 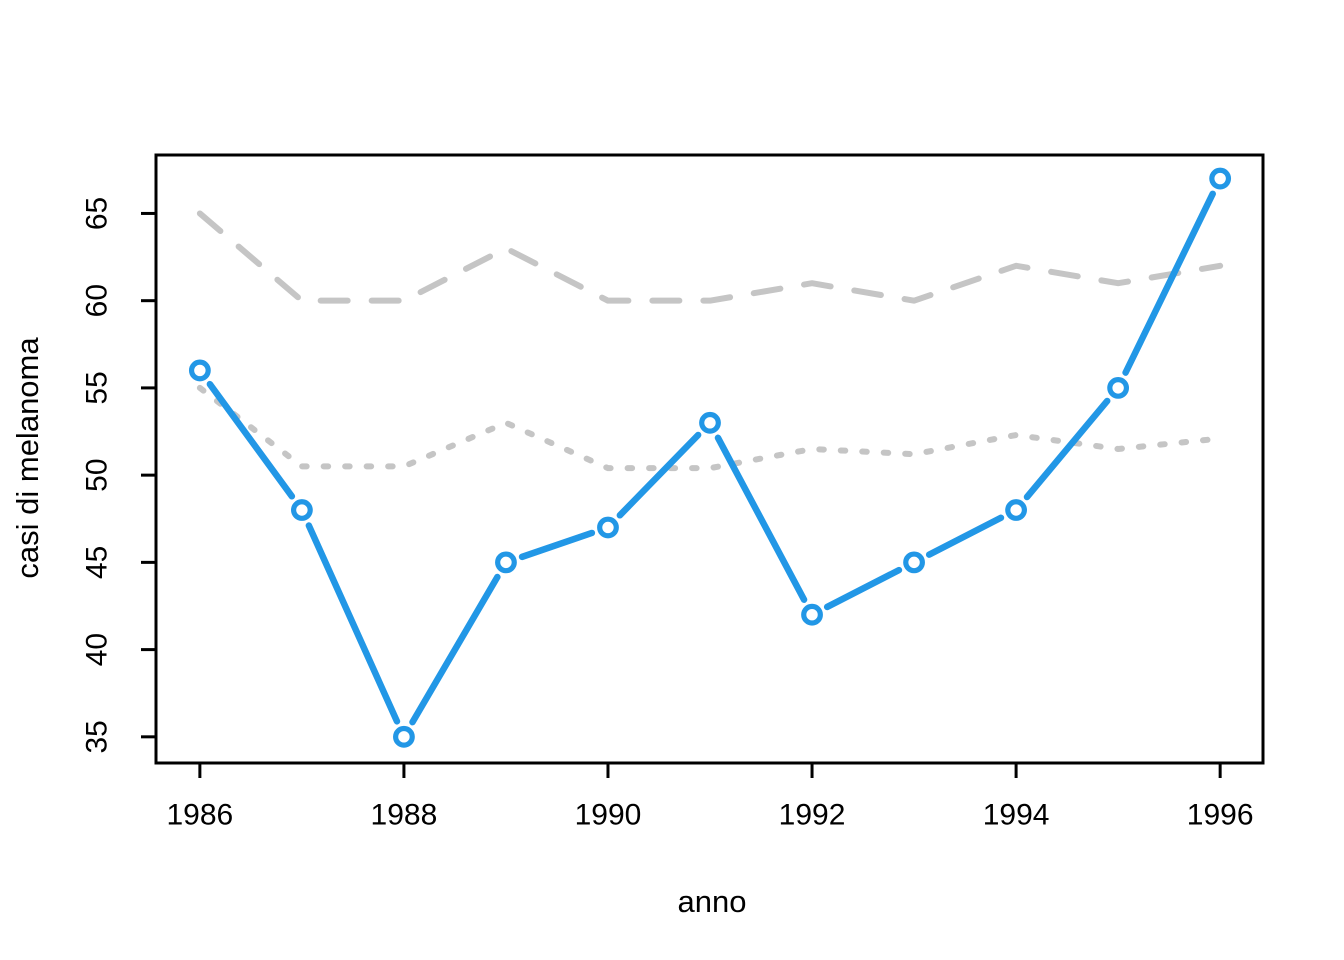 What do you see at coordinates (97, 562) in the screenshot?
I see `y-tick-label-45: 45` at bounding box center [97, 562].